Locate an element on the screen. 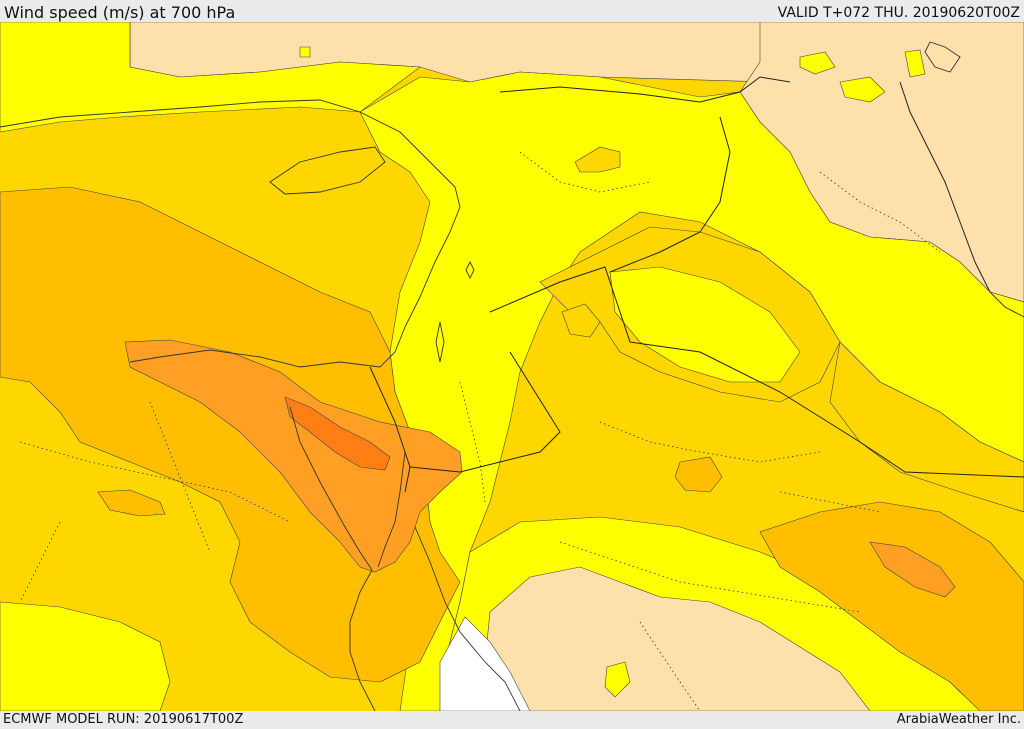 The width and height of the screenshot is (1024, 729). border-syria is located at coordinates (645, 89).